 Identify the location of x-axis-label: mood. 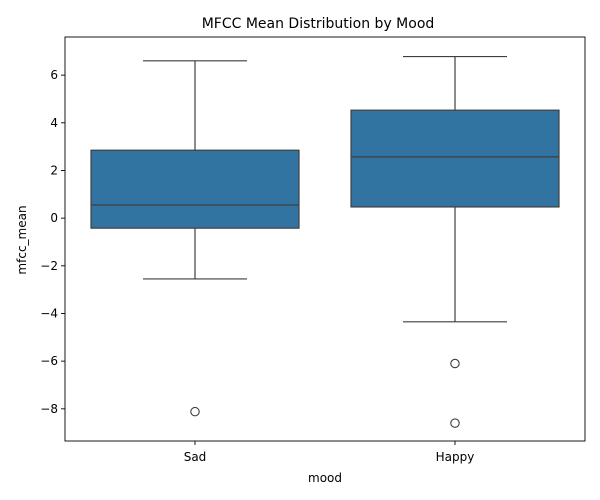
(325, 478).